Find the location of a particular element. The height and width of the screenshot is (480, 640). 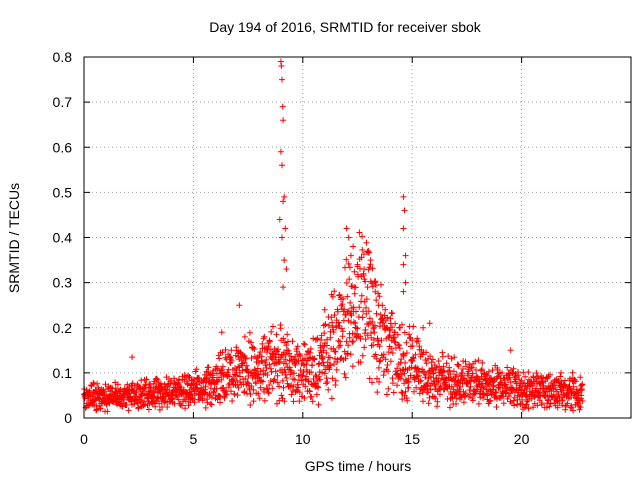

y-tick-label: 0.6 is located at coordinates (63, 147).